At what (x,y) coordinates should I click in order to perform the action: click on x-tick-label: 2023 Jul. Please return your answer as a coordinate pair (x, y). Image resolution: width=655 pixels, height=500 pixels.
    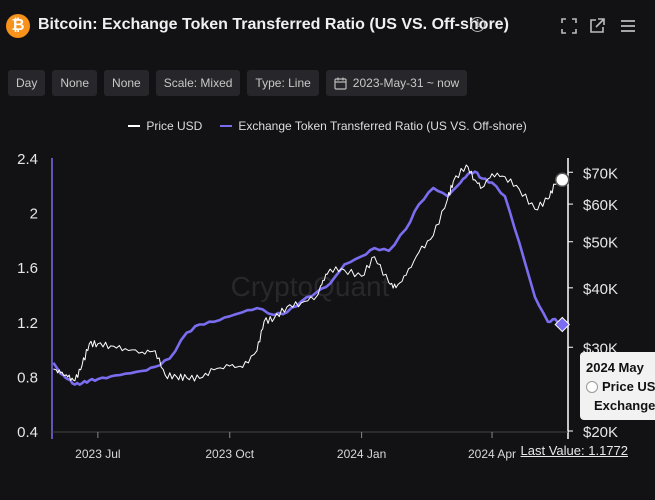
    Looking at the image, I should click on (97, 454).